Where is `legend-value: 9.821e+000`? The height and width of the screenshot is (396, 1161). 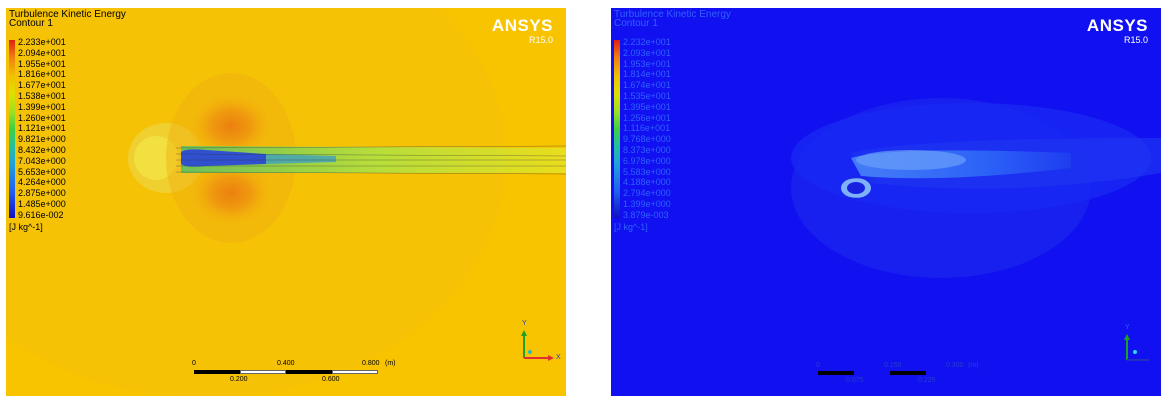 legend-value: 9.821e+000 is located at coordinates (42, 139).